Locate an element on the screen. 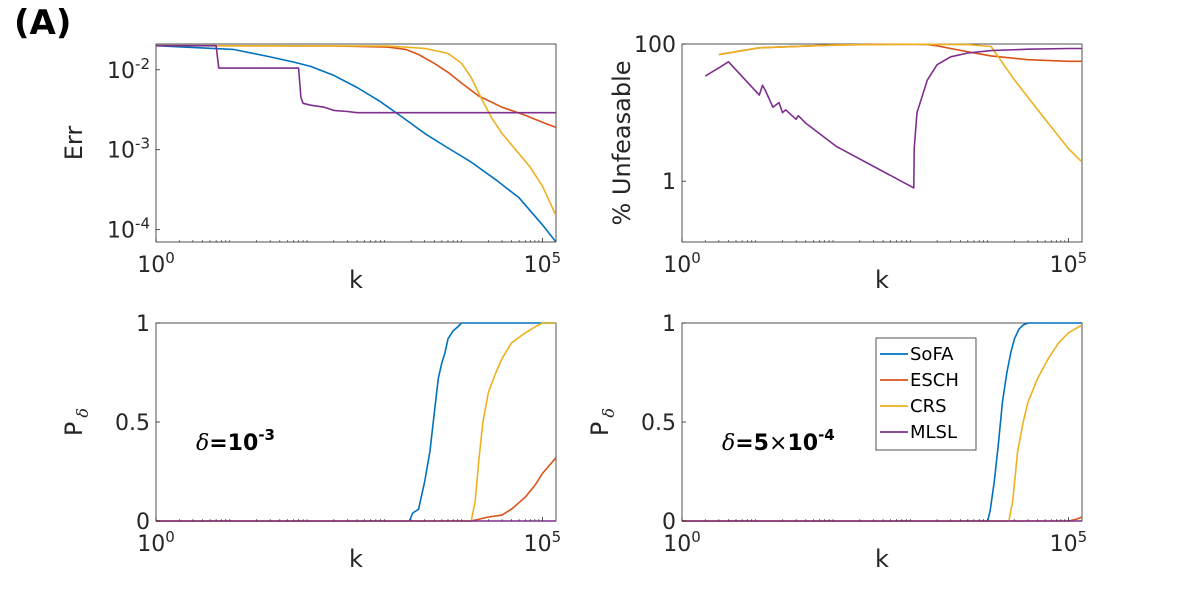  y-axis-label: Err is located at coordinates (74, 143).